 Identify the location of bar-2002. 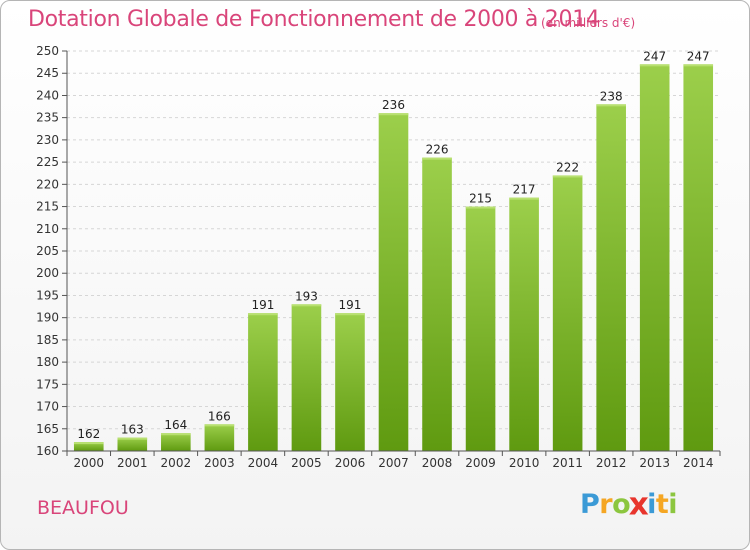
(176, 442).